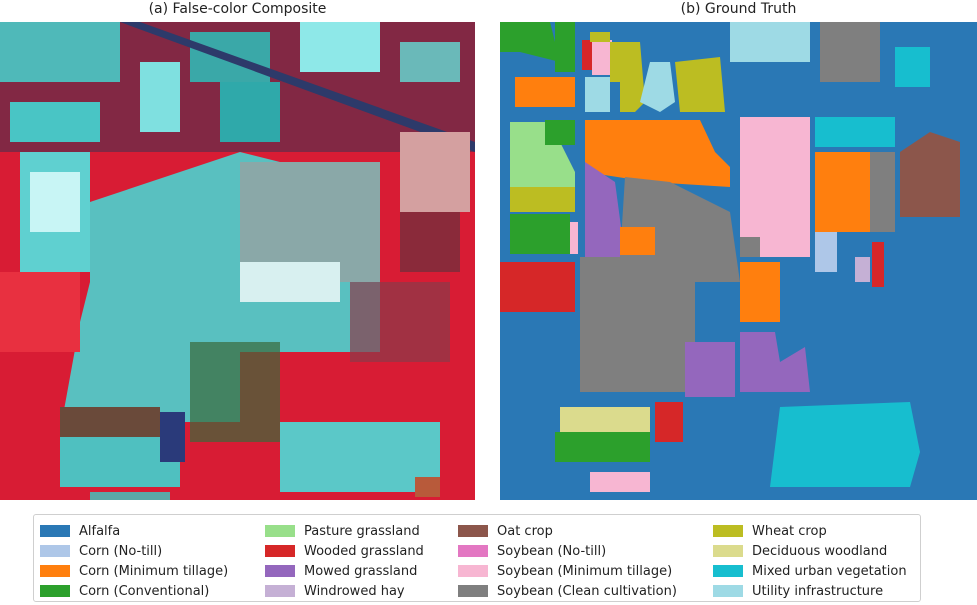  I want to click on legend-item: Oat crop, so click(505, 531).